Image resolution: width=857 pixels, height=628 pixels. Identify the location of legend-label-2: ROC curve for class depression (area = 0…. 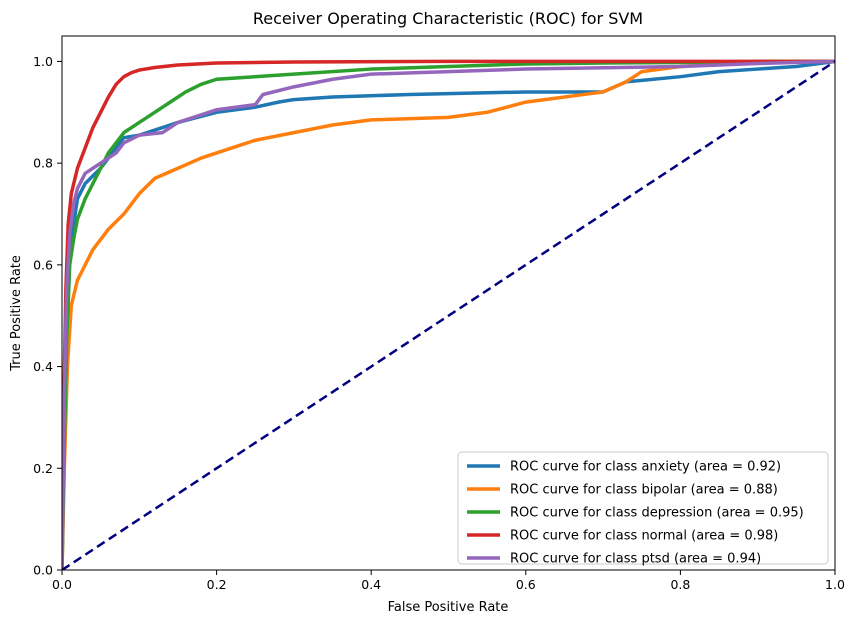
(657, 513).